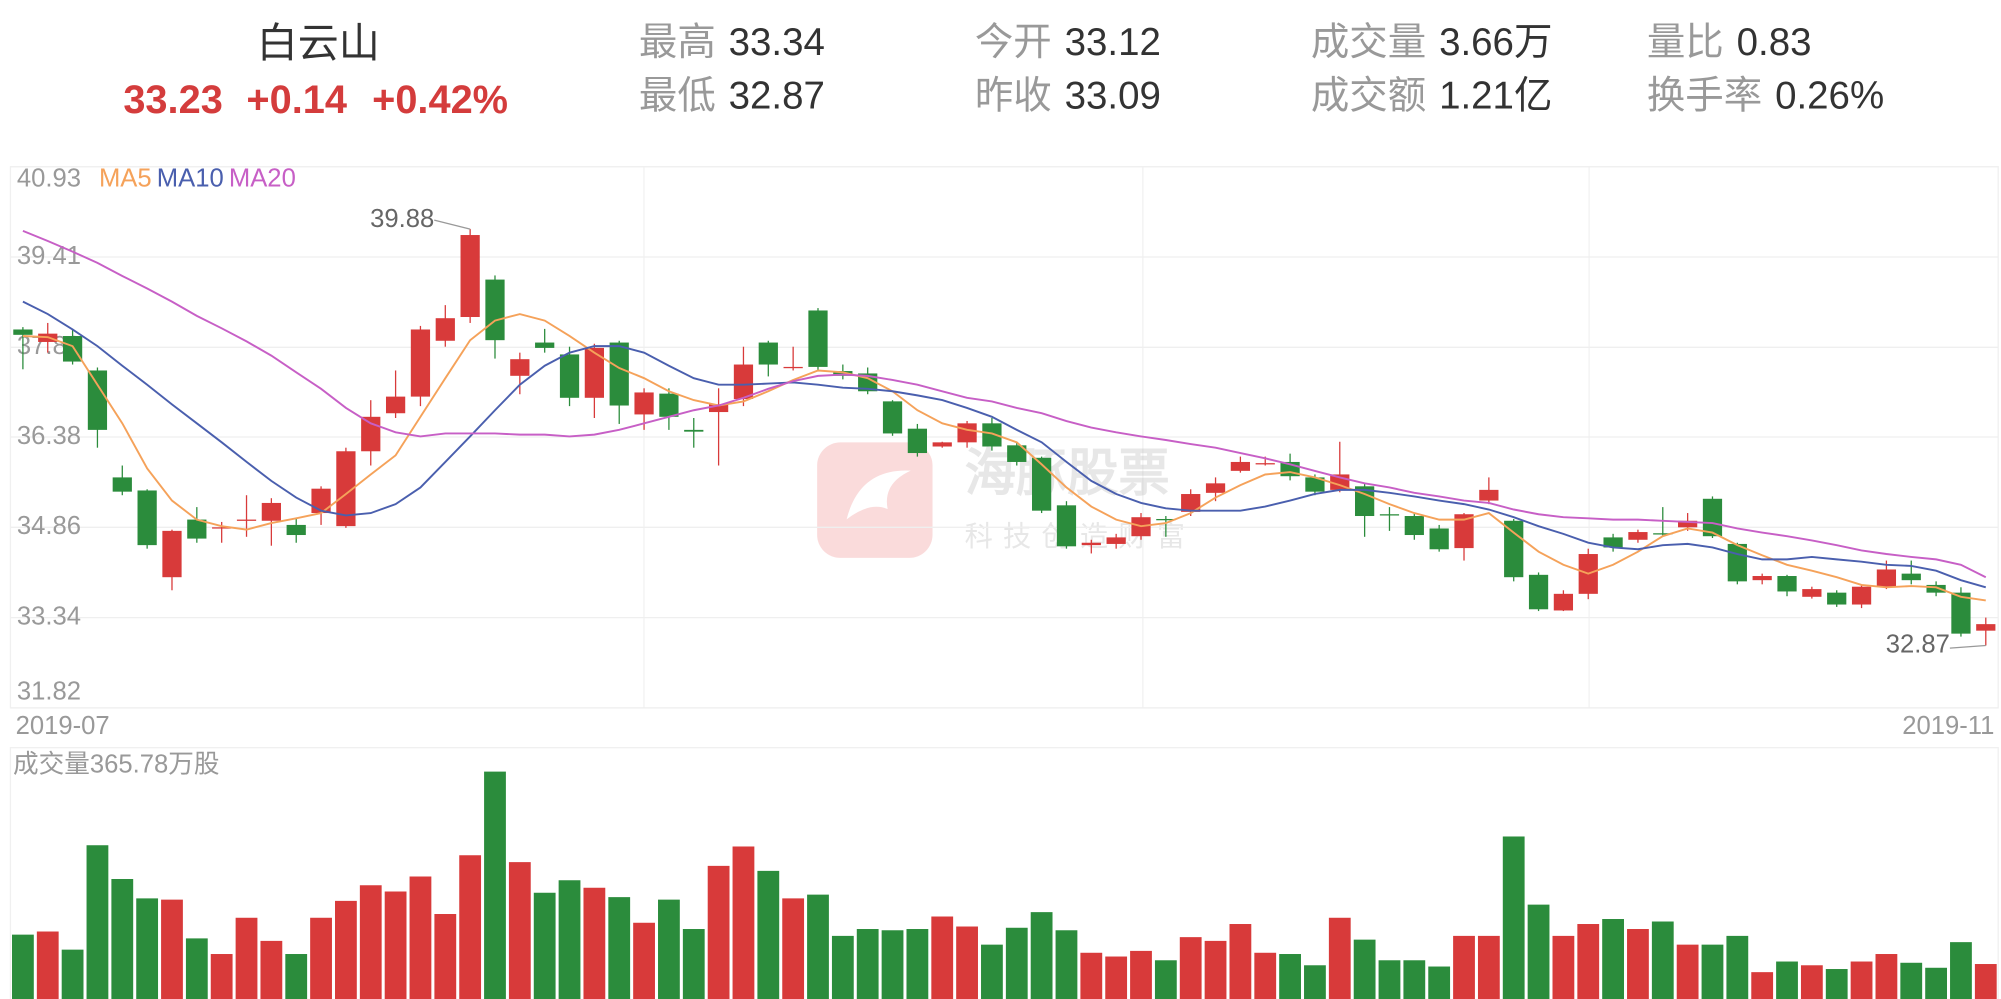  I want to click on stat-value: 0.26%, so click(1829, 96).